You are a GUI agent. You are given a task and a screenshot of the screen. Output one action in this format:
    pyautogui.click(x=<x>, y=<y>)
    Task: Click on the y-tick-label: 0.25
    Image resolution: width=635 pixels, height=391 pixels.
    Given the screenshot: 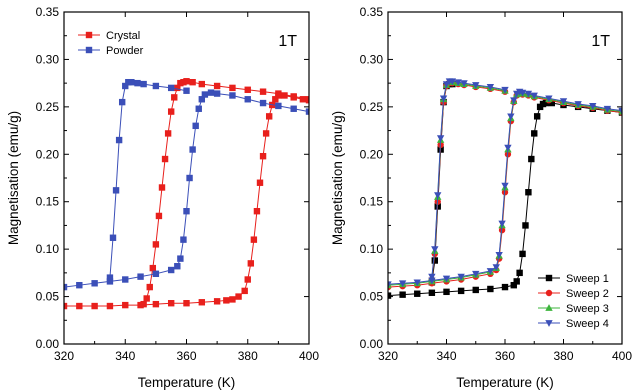 What is the action you would take?
    pyautogui.click(x=48, y=107)
    